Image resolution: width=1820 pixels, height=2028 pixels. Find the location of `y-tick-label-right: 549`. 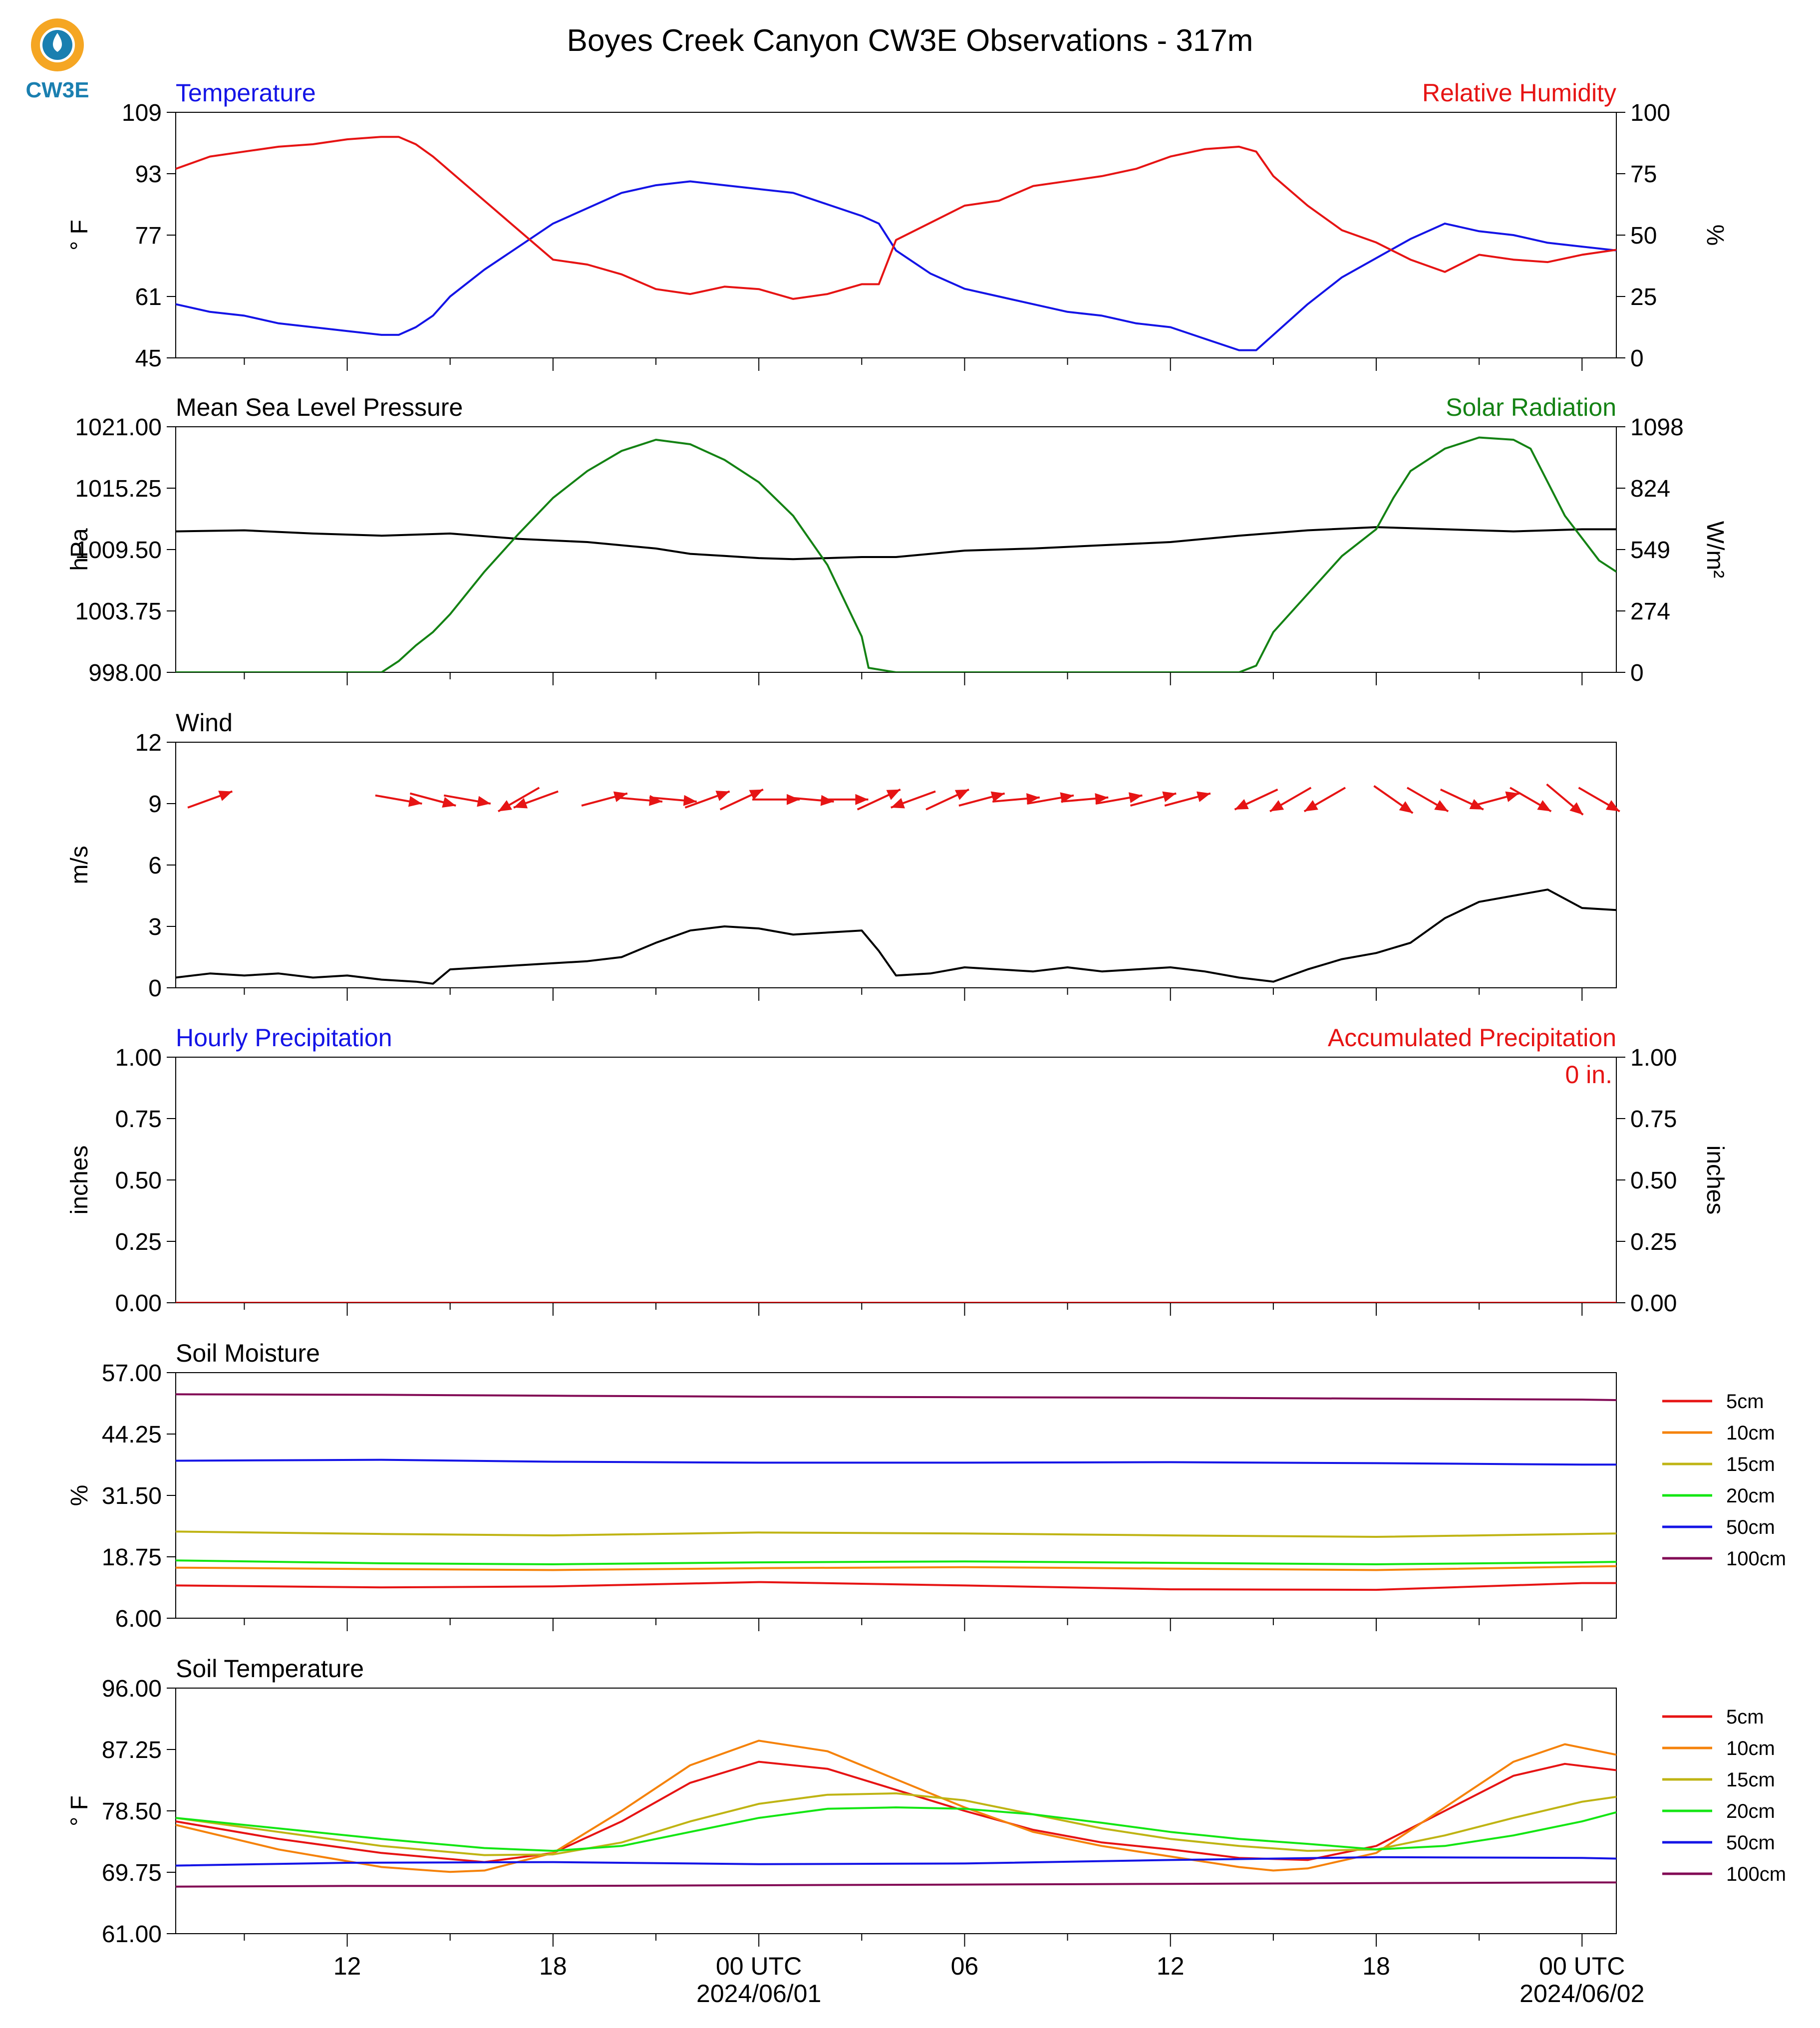

y-tick-label-right: 549 is located at coordinates (1650, 550).